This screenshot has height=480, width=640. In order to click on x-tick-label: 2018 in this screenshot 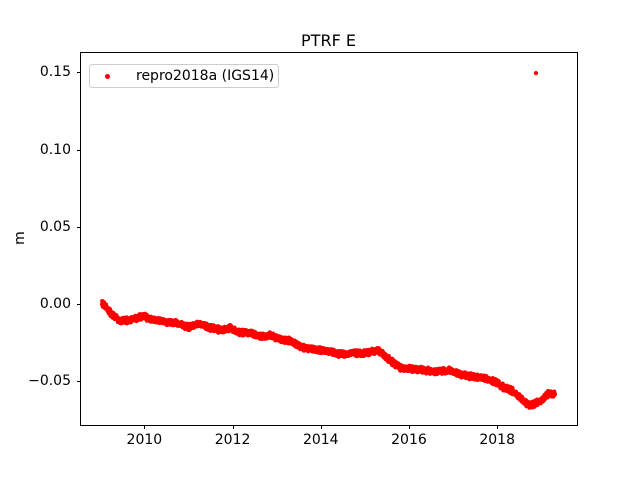, I will do `click(497, 440)`.